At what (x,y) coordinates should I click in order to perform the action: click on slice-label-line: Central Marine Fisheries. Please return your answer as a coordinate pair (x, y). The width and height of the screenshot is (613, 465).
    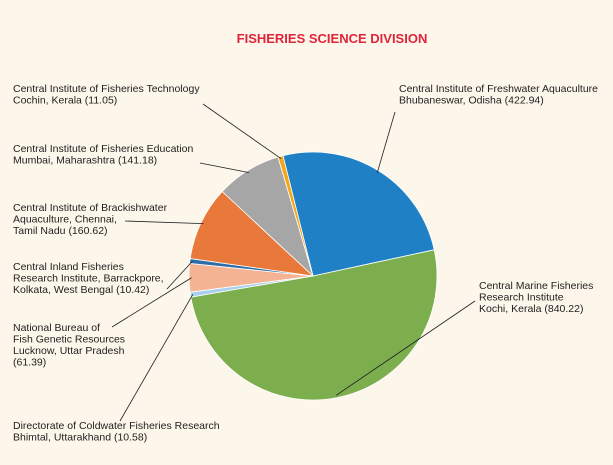
    Looking at the image, I should click on (536, 286).